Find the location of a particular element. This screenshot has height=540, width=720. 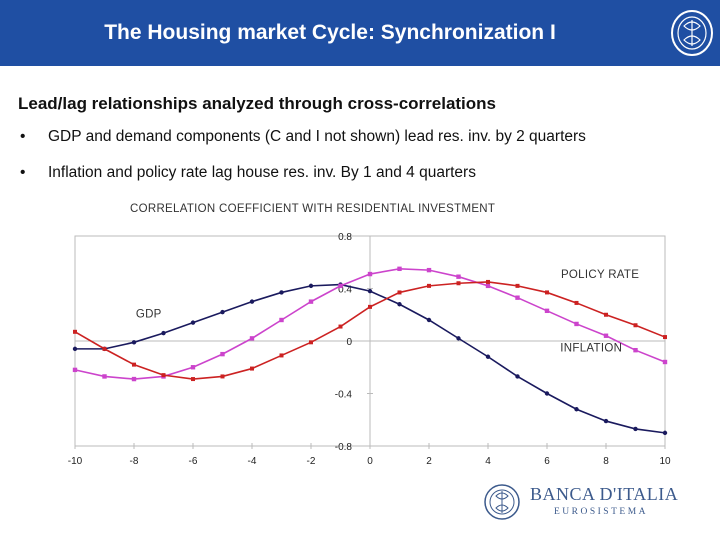

bank-logo-icon is located at coordinates (502, 502).